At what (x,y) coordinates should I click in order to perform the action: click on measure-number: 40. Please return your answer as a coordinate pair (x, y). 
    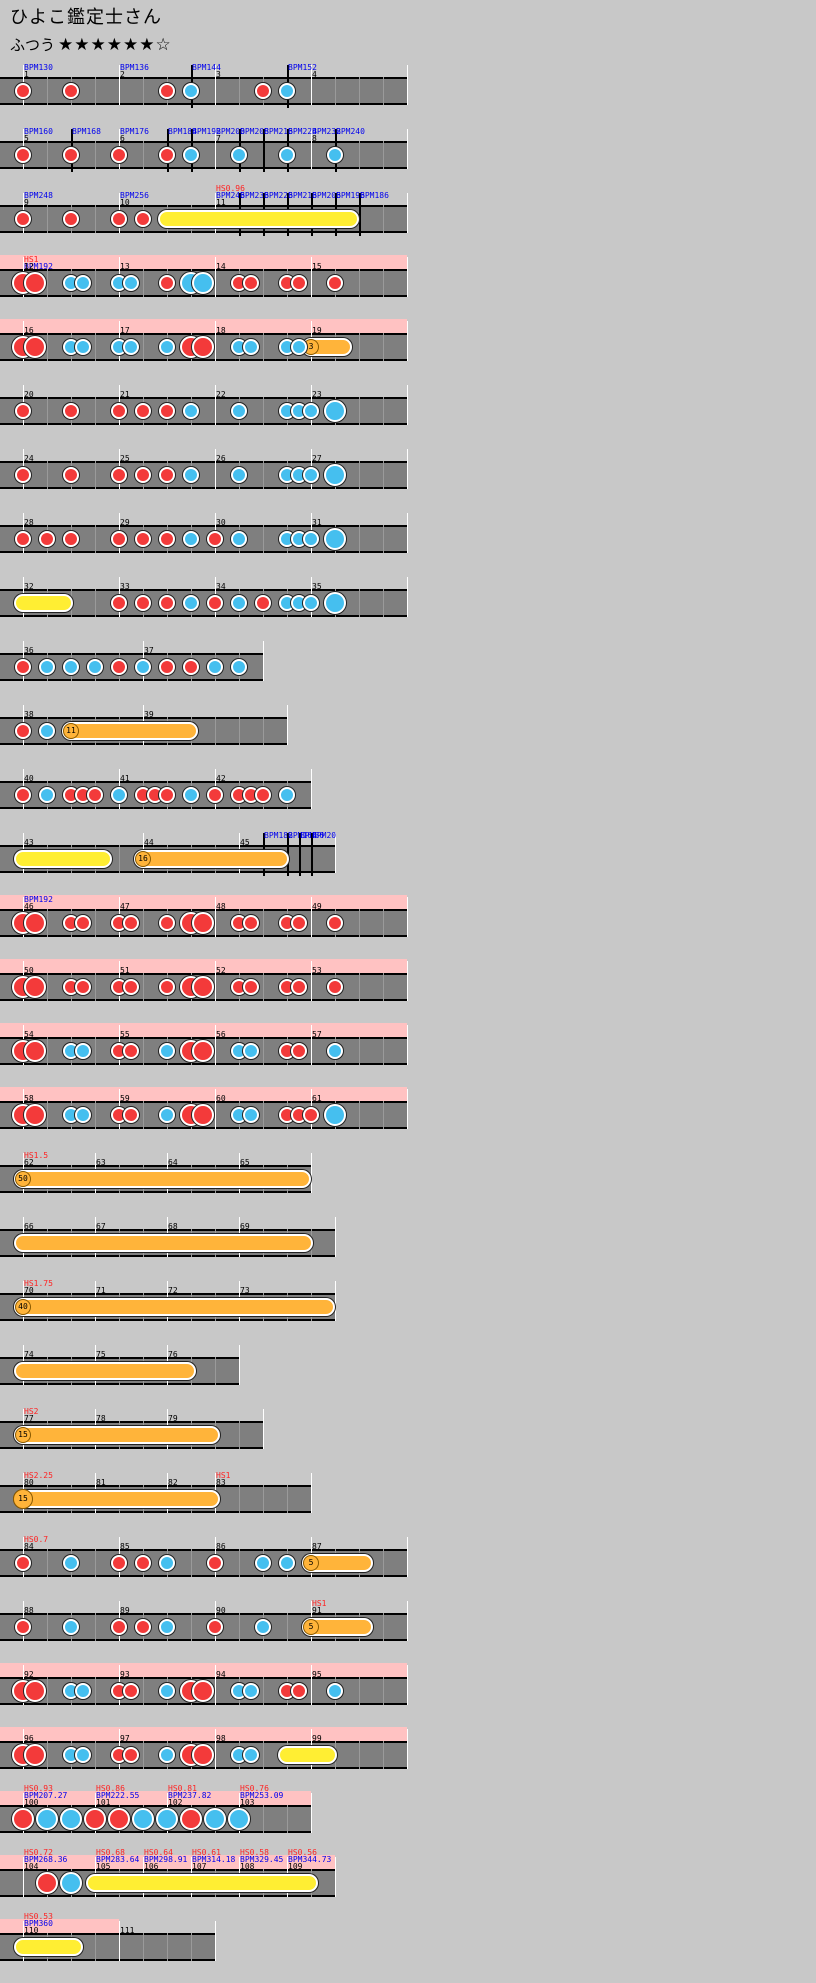
    Looking at the image, I should click on (29, 778).